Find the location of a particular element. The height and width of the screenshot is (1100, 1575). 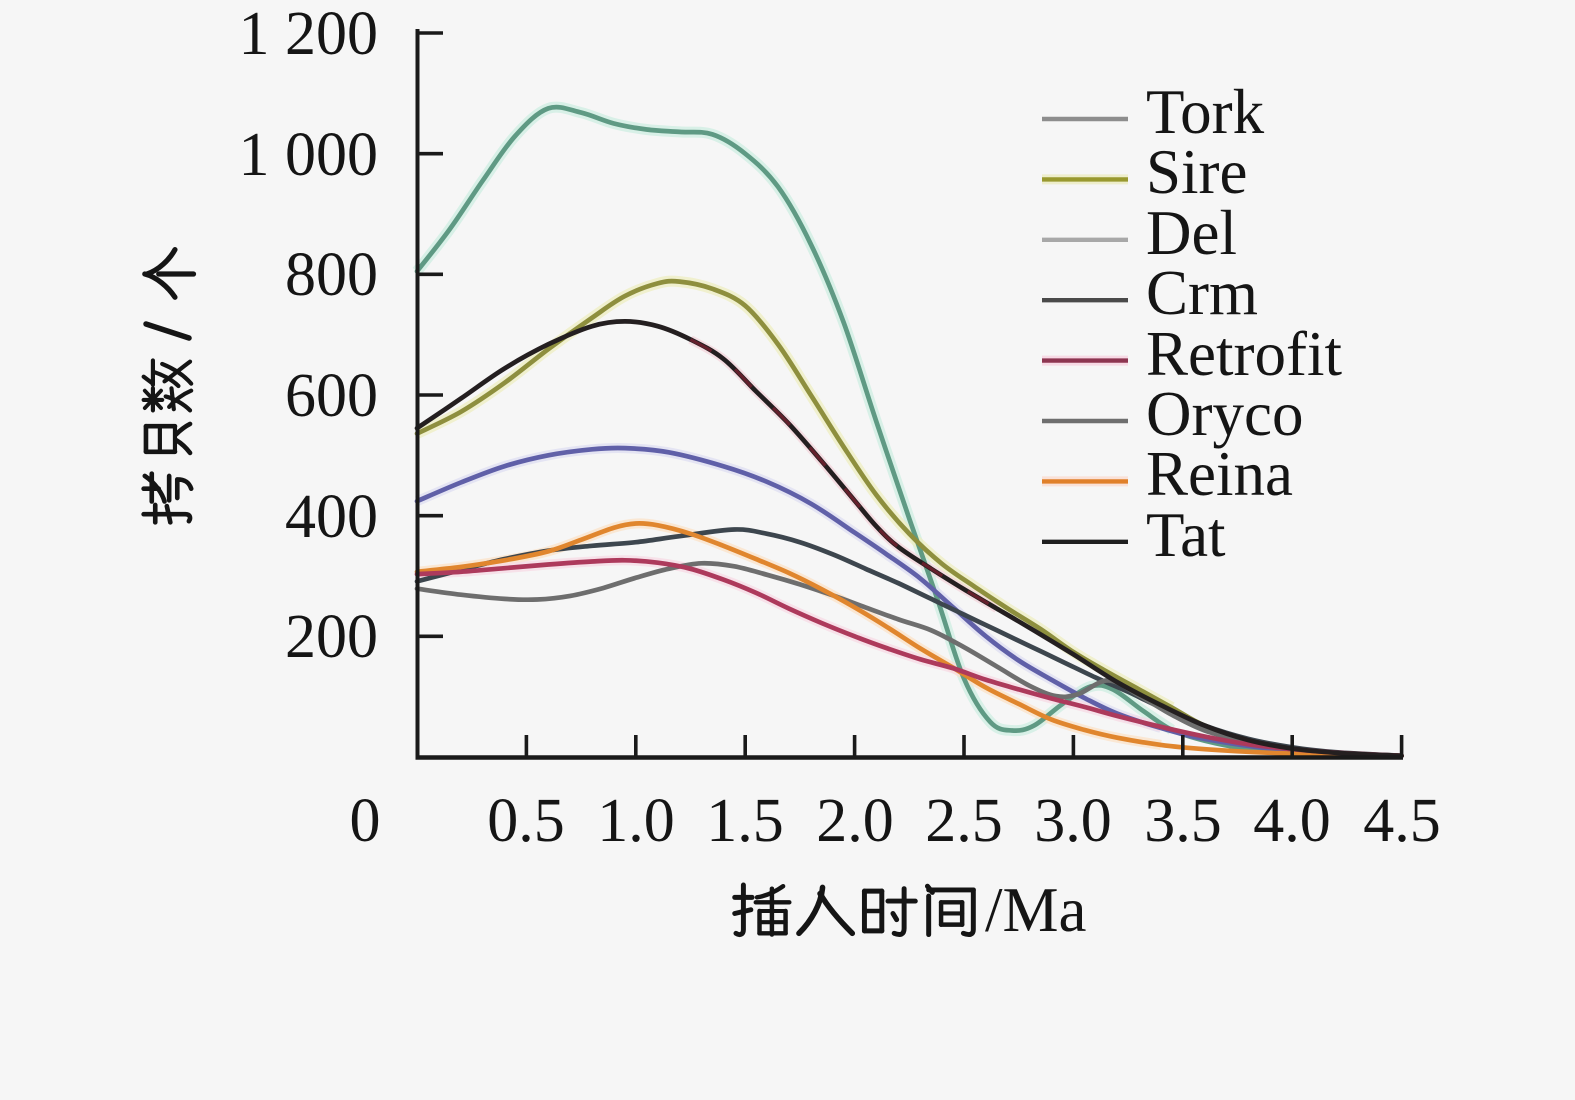

svg-text: 600 is located at coordinates (331, 396).